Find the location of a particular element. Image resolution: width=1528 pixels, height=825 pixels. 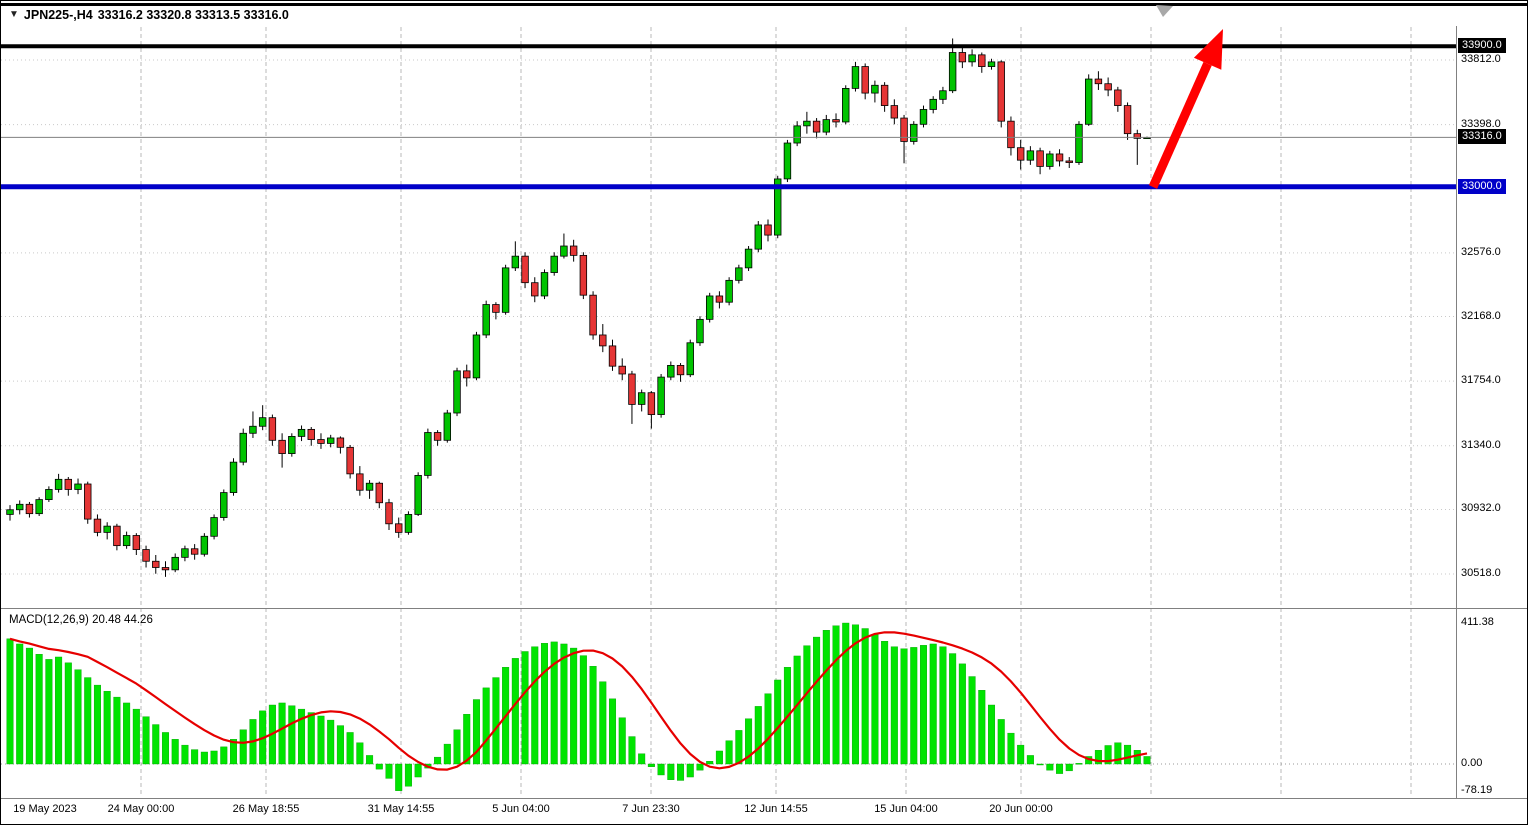

trend-arrow-shaft is located at coordinates (1180, 125).